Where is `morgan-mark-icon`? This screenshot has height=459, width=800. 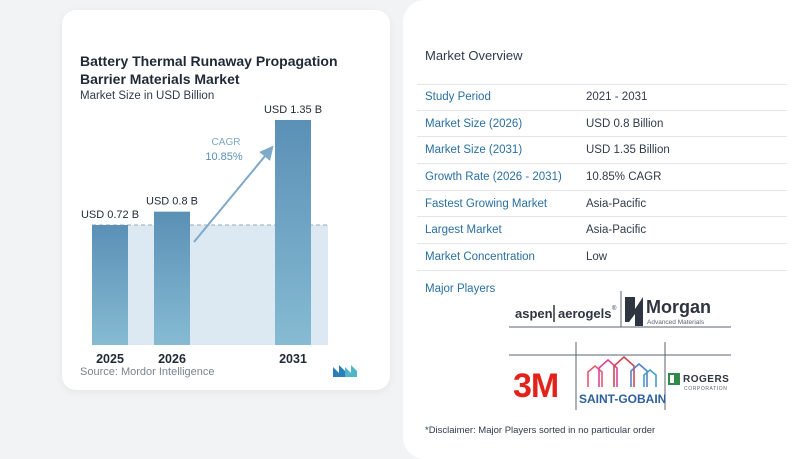
morgan-mark-icon is located at coordinates (634, 311).